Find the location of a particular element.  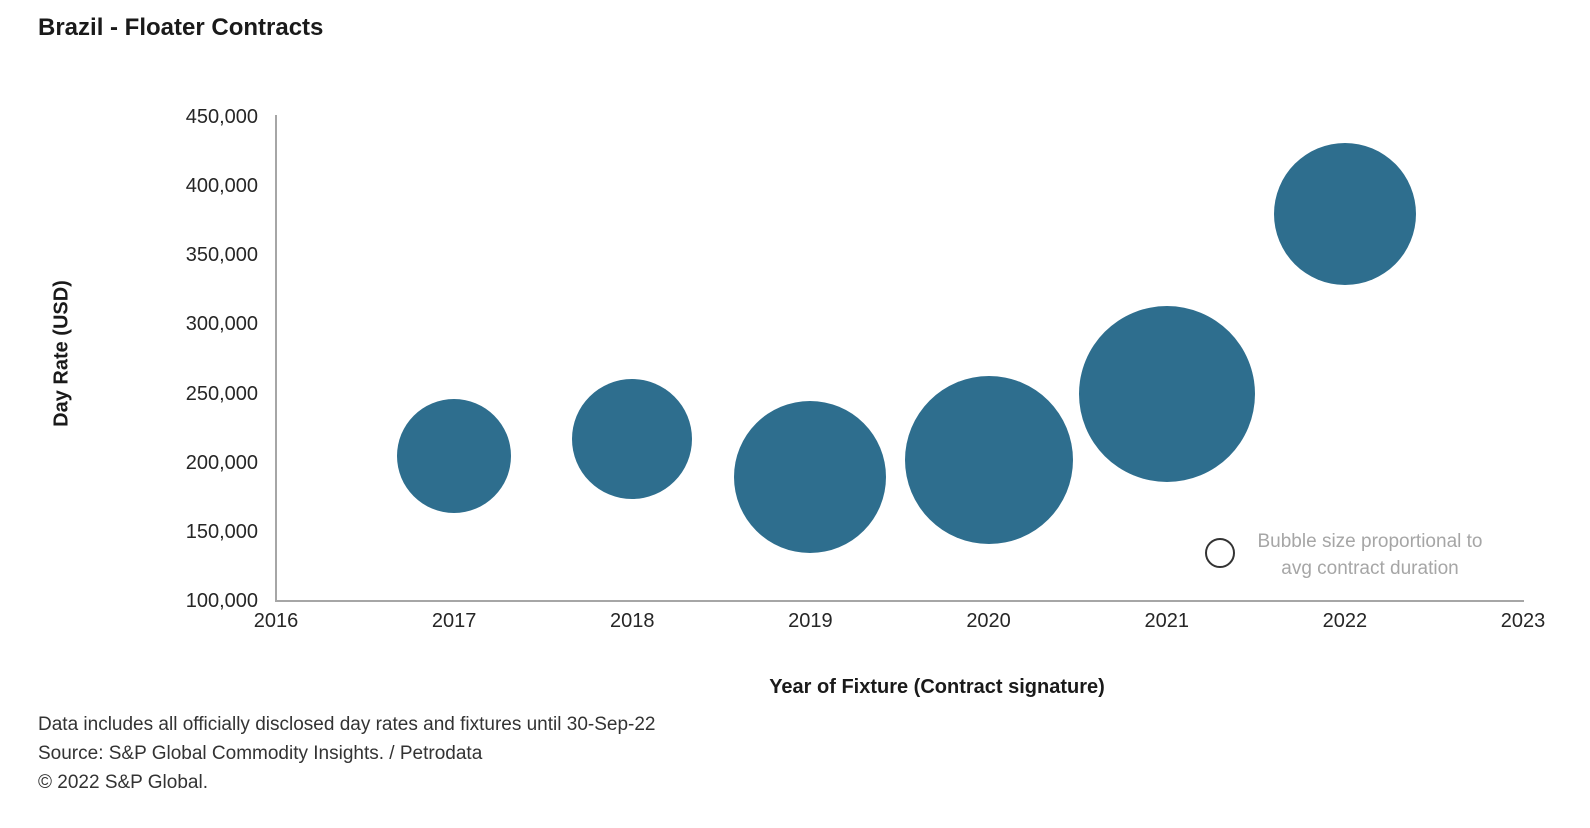

x-tick-label: 2021 is located at coordinates (1166, 621).